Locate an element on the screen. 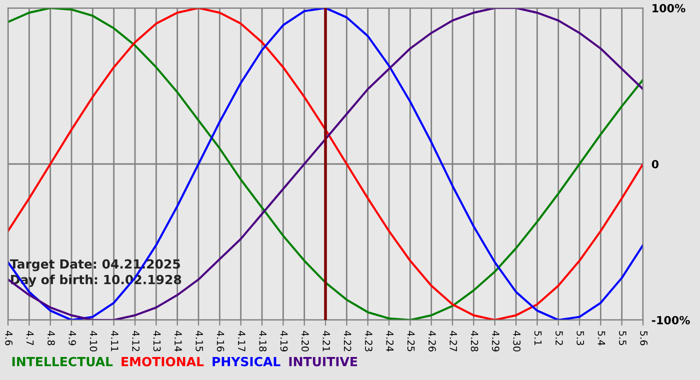 The width and height of the screenshot is (700, 380). x-tick-label: 4.9 is located at coordinates (72, 338).